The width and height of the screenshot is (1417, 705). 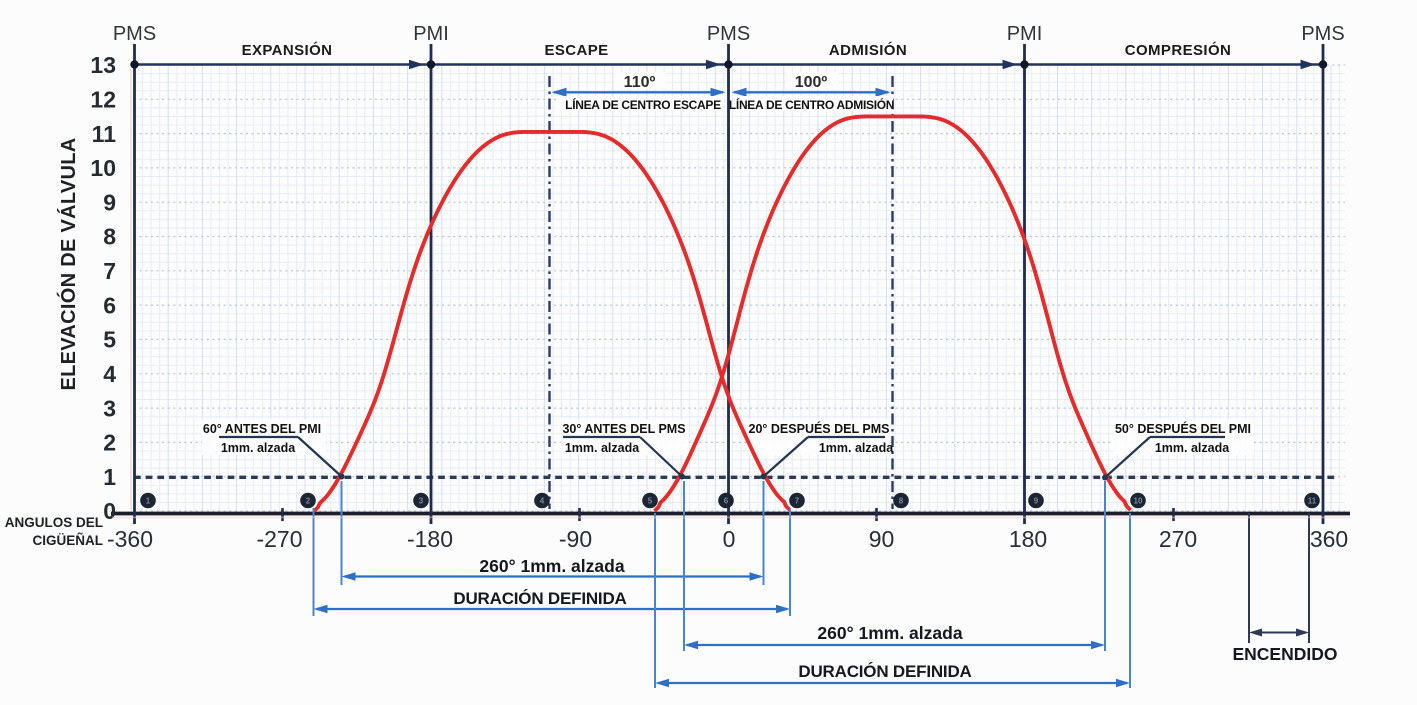 What do you see at coordinates (130, 539) in the screenshot?
I see `svg-text: -360` at bounding box center [130, 539].